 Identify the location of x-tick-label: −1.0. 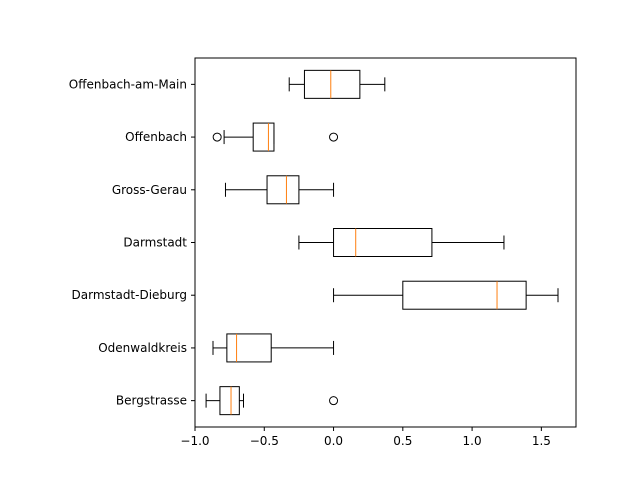
(194, 441).